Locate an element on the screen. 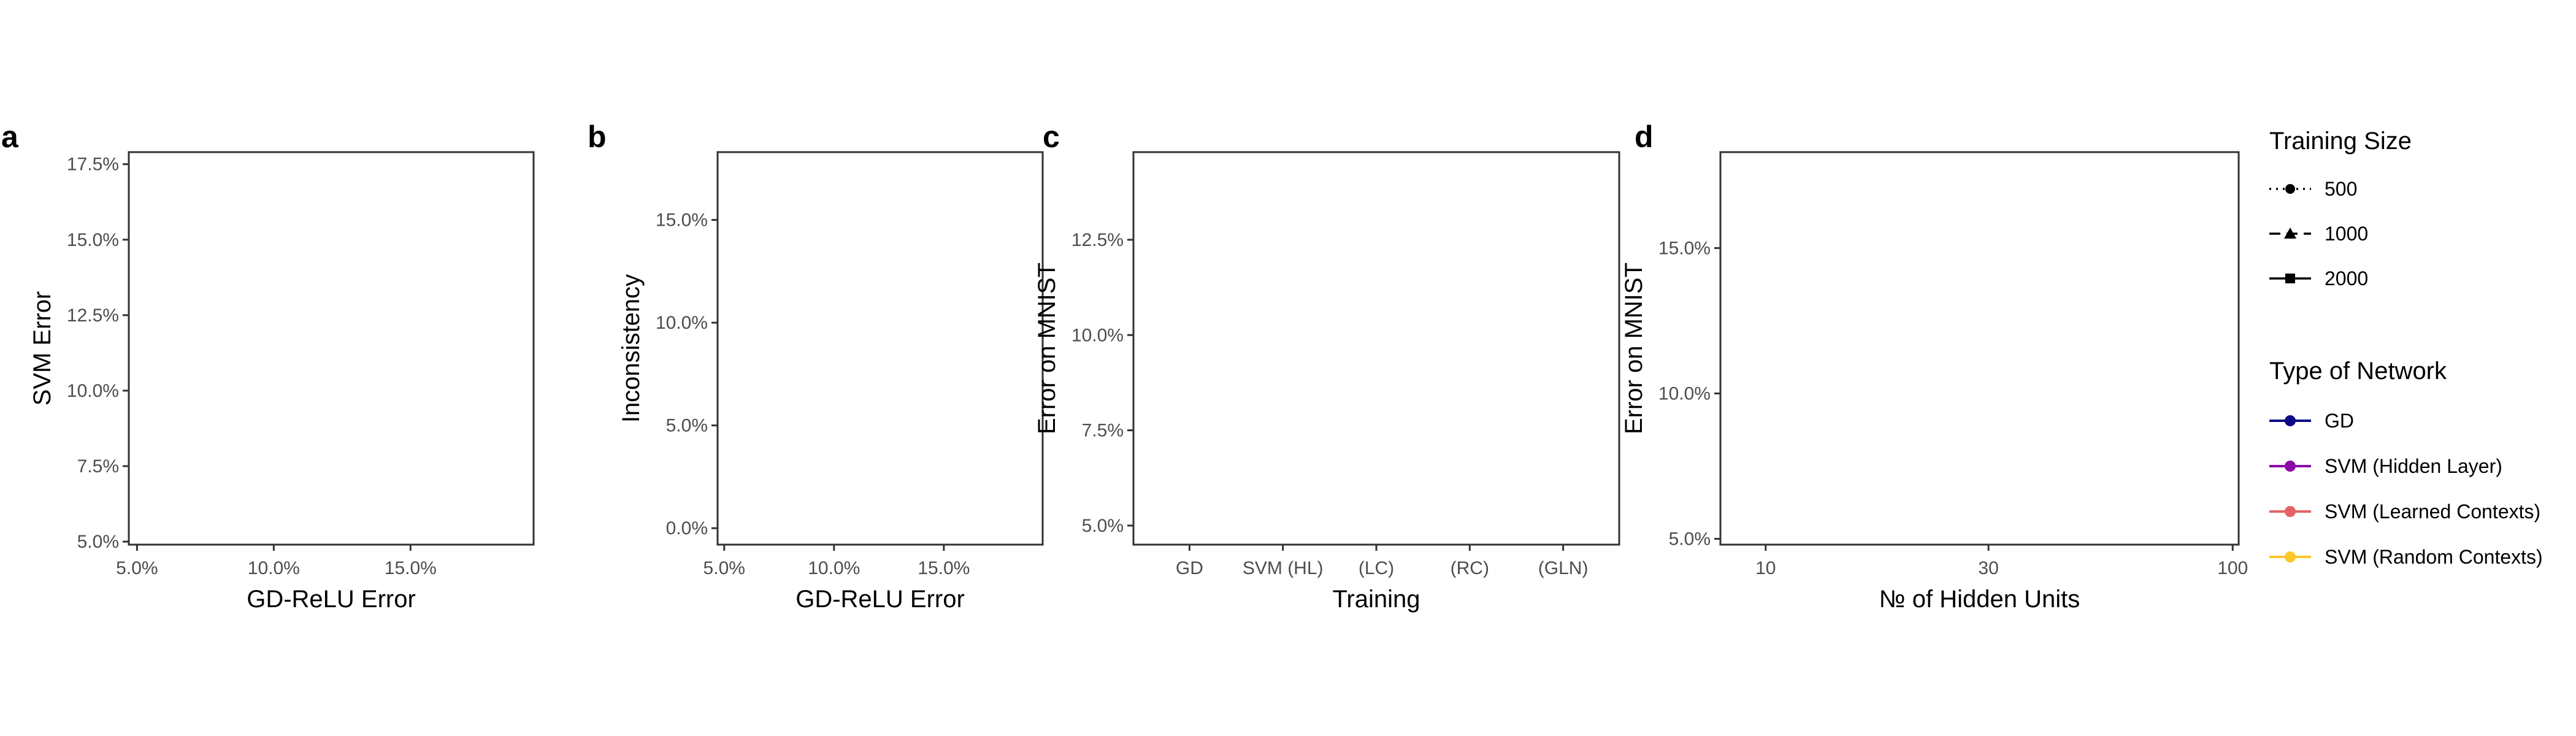 This screenshot has width=2576, height=736. x-tick-label: 10 is located at coordinates (1765, 568).